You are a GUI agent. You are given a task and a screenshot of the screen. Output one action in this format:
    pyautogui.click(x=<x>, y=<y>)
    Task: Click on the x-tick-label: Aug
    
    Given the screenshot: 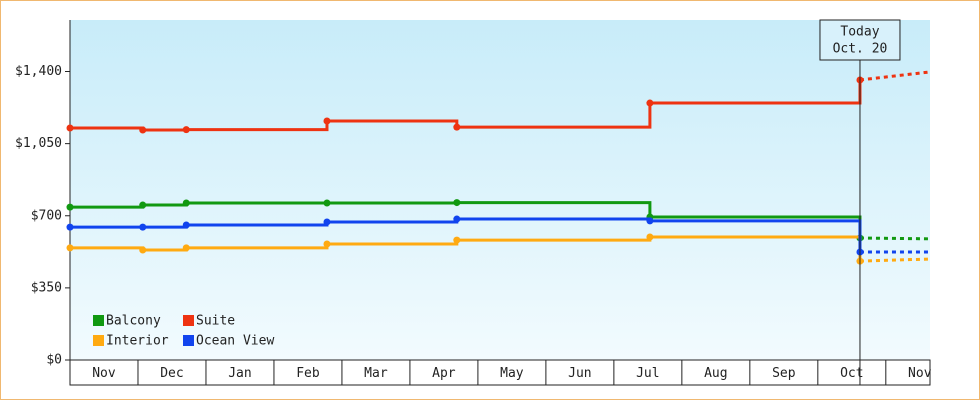 What is the action you would take?
    pyautogui.click(x=715, y=373)
    